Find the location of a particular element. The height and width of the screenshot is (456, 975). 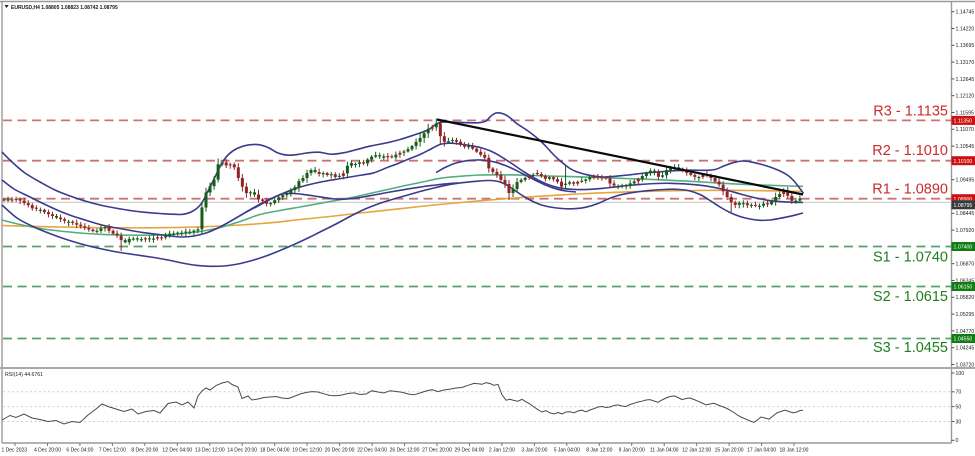

svg-text: 1.12120 is located at coordinates (965, 97).